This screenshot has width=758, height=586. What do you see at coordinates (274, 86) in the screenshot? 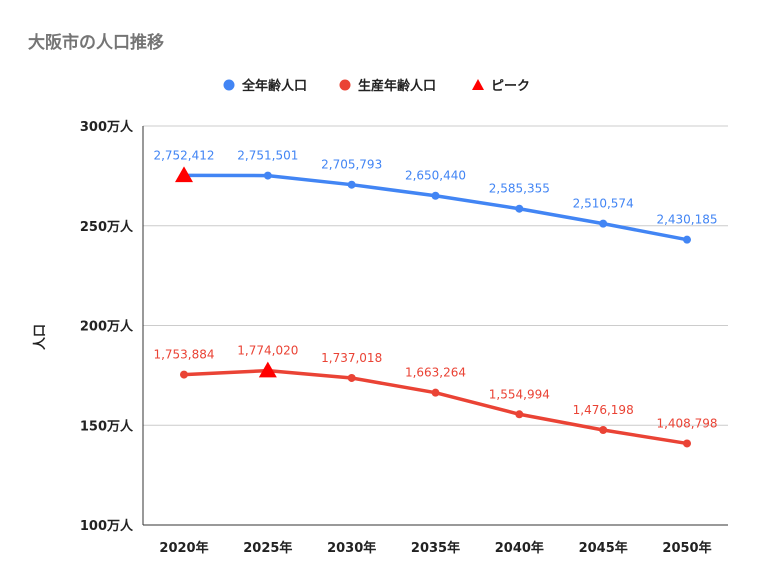
I see `legend-label-all-ages: 全年齢人口` at bounding box center [274, 86].